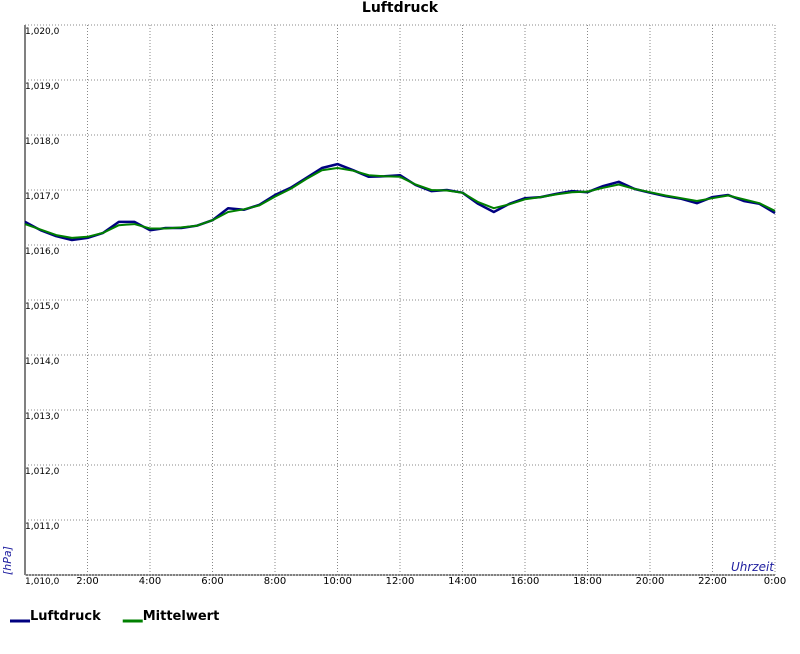 The height and width of the screenshot is (654, 800). I want to click on y-tick-label: 1,015,0, so click(42, 307).